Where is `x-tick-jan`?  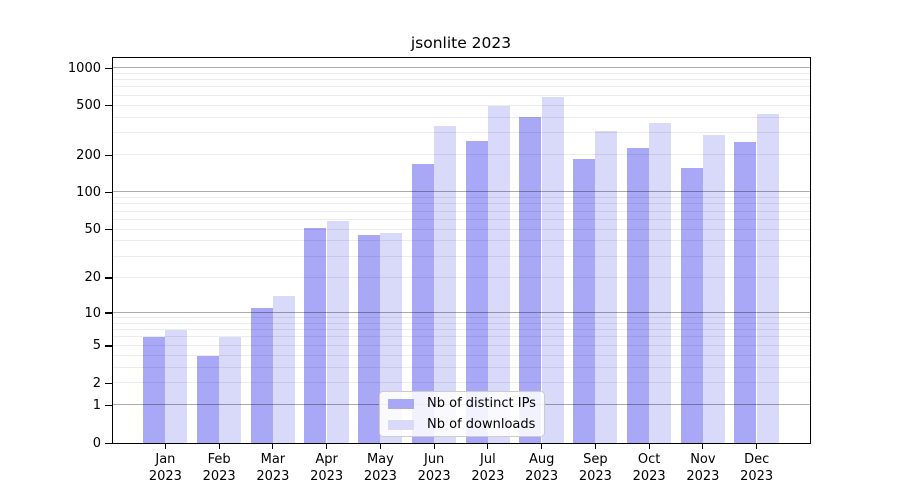 x-tick-jan is located at coordinates (165, 446).